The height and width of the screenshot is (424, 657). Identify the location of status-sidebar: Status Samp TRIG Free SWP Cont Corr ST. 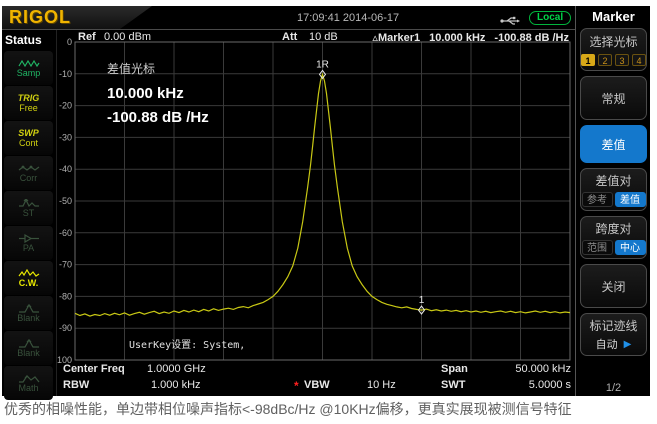
(29, 215).